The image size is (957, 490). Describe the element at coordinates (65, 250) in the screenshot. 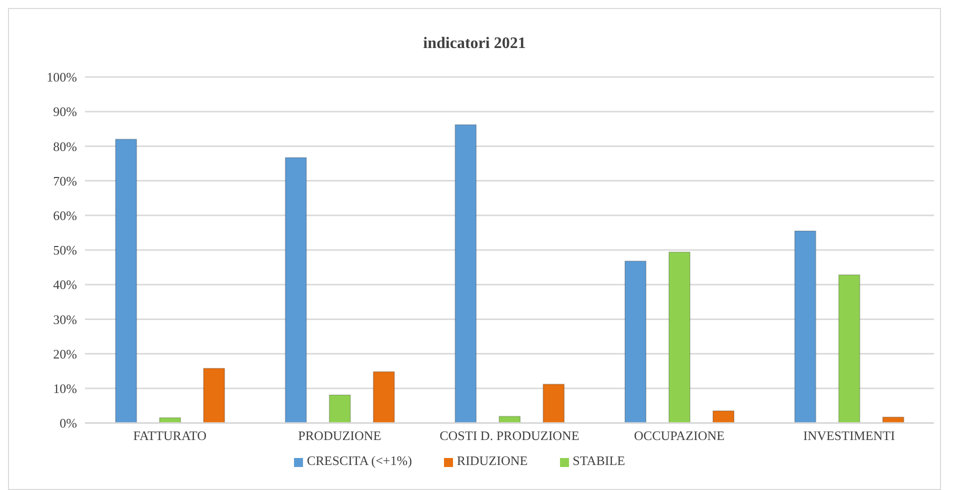

I see `y-tick-label: 50%` at that location.